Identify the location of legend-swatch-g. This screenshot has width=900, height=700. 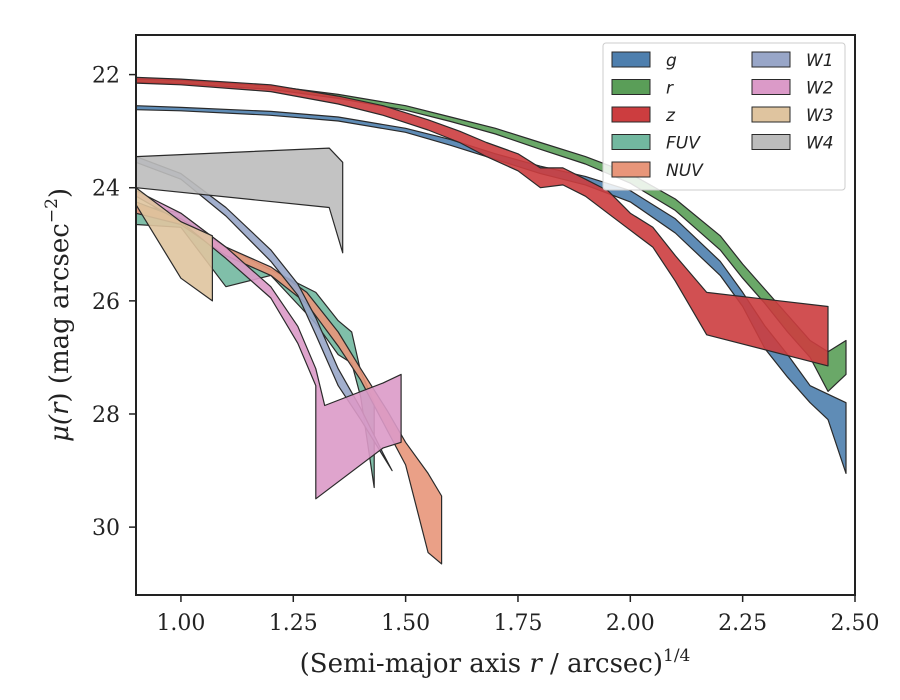
(631, 59).